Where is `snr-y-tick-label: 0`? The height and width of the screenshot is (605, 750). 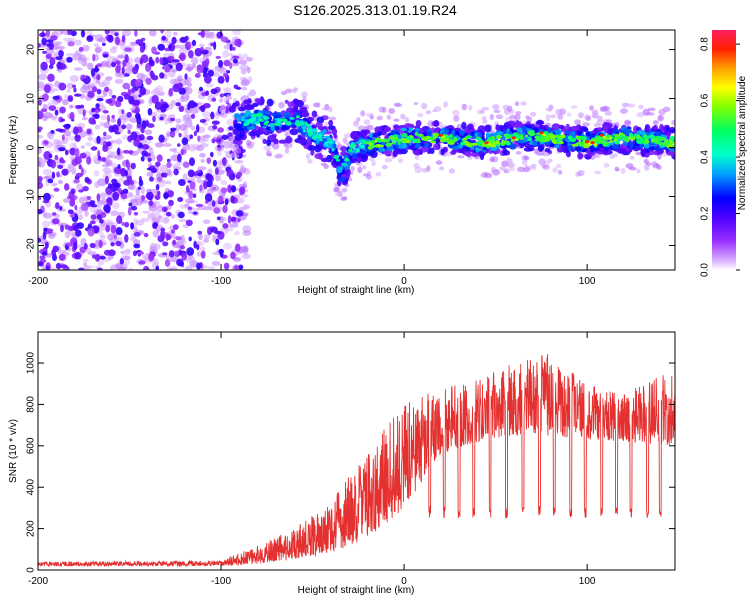 snr-y-tick-label: 0 is located at coordinates (31, 570).